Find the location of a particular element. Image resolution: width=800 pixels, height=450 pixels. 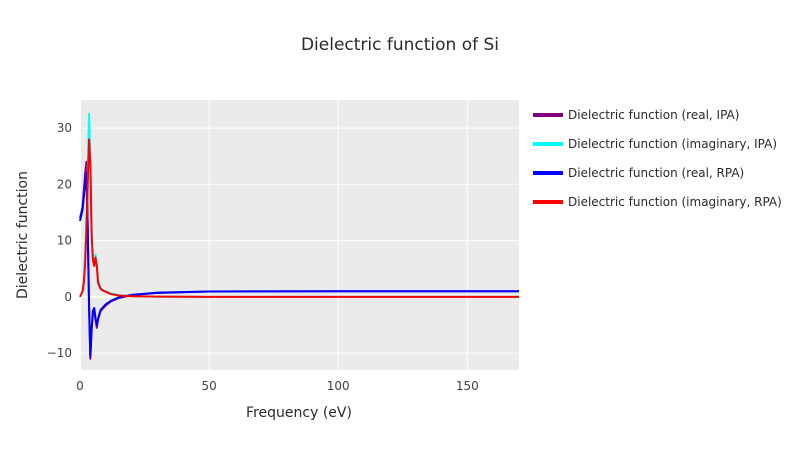

legend-label-3: Dielectric function (imaginary, RPA) is located at coordinates (675, 202).